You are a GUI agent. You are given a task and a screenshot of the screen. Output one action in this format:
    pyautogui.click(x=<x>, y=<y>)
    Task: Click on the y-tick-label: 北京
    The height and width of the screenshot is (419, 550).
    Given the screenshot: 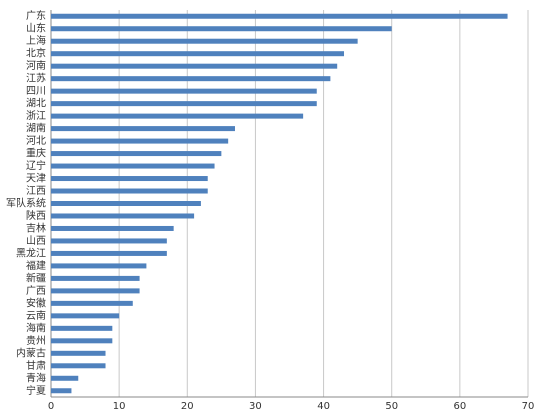 What is the action you would take?
    pyautogui.click(x=36, y=53)
    